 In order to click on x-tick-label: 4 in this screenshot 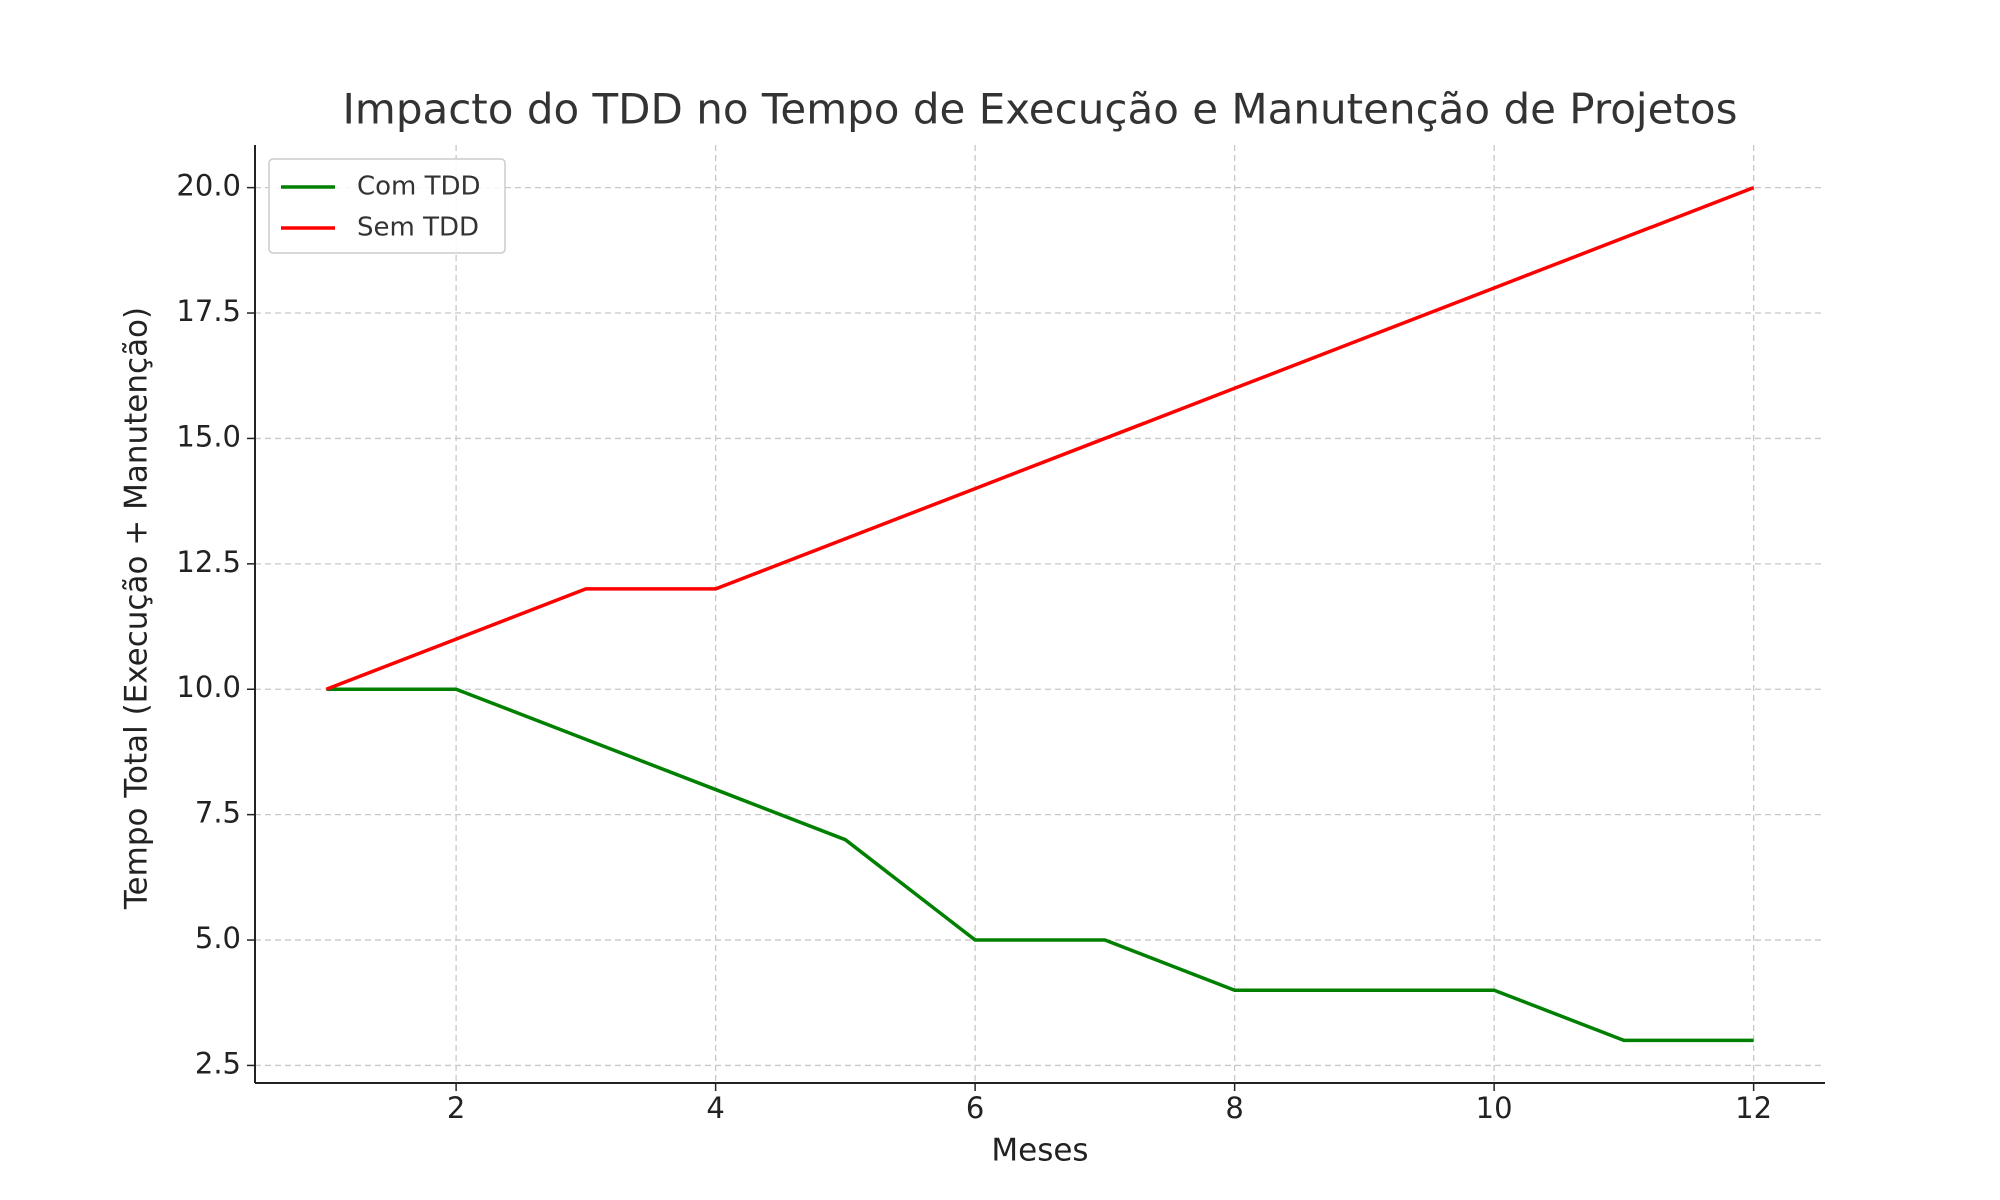, I will do `click(715, 1108)`.